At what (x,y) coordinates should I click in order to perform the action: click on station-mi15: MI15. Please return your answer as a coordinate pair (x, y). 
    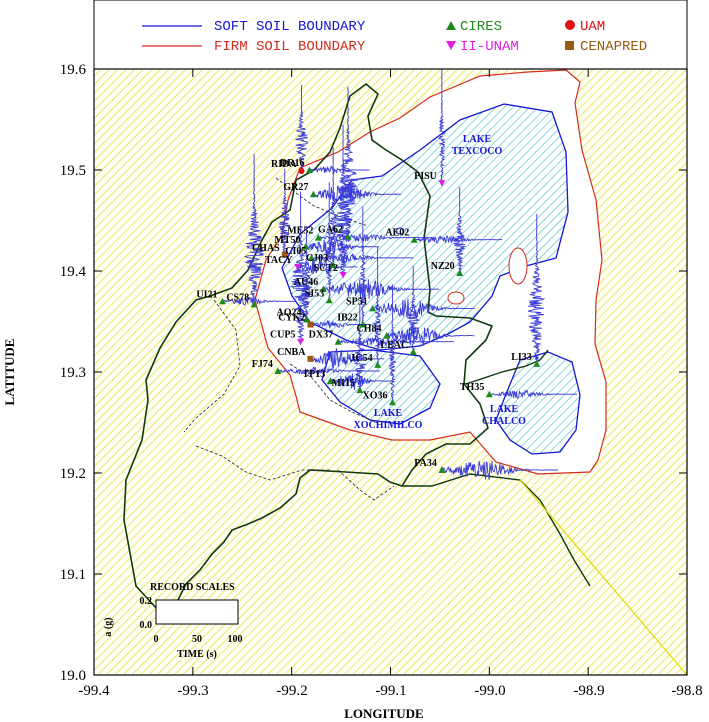
    Looking at the image, I should click on (348, 386).